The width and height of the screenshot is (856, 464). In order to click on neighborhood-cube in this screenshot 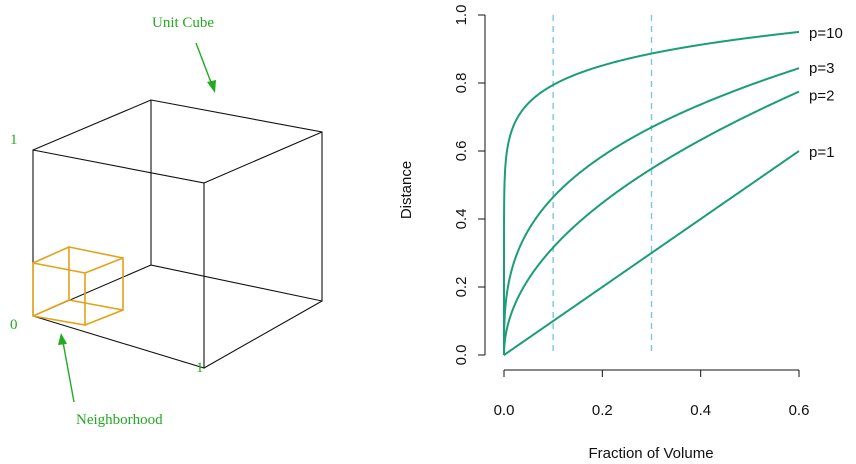, I will do `click(78, 286)`.